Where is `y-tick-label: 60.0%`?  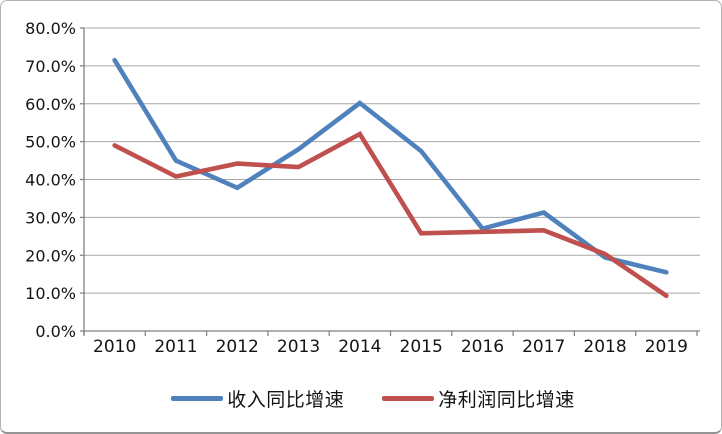
y-tick-label: 60.0% is located at coordinates (50, 104).